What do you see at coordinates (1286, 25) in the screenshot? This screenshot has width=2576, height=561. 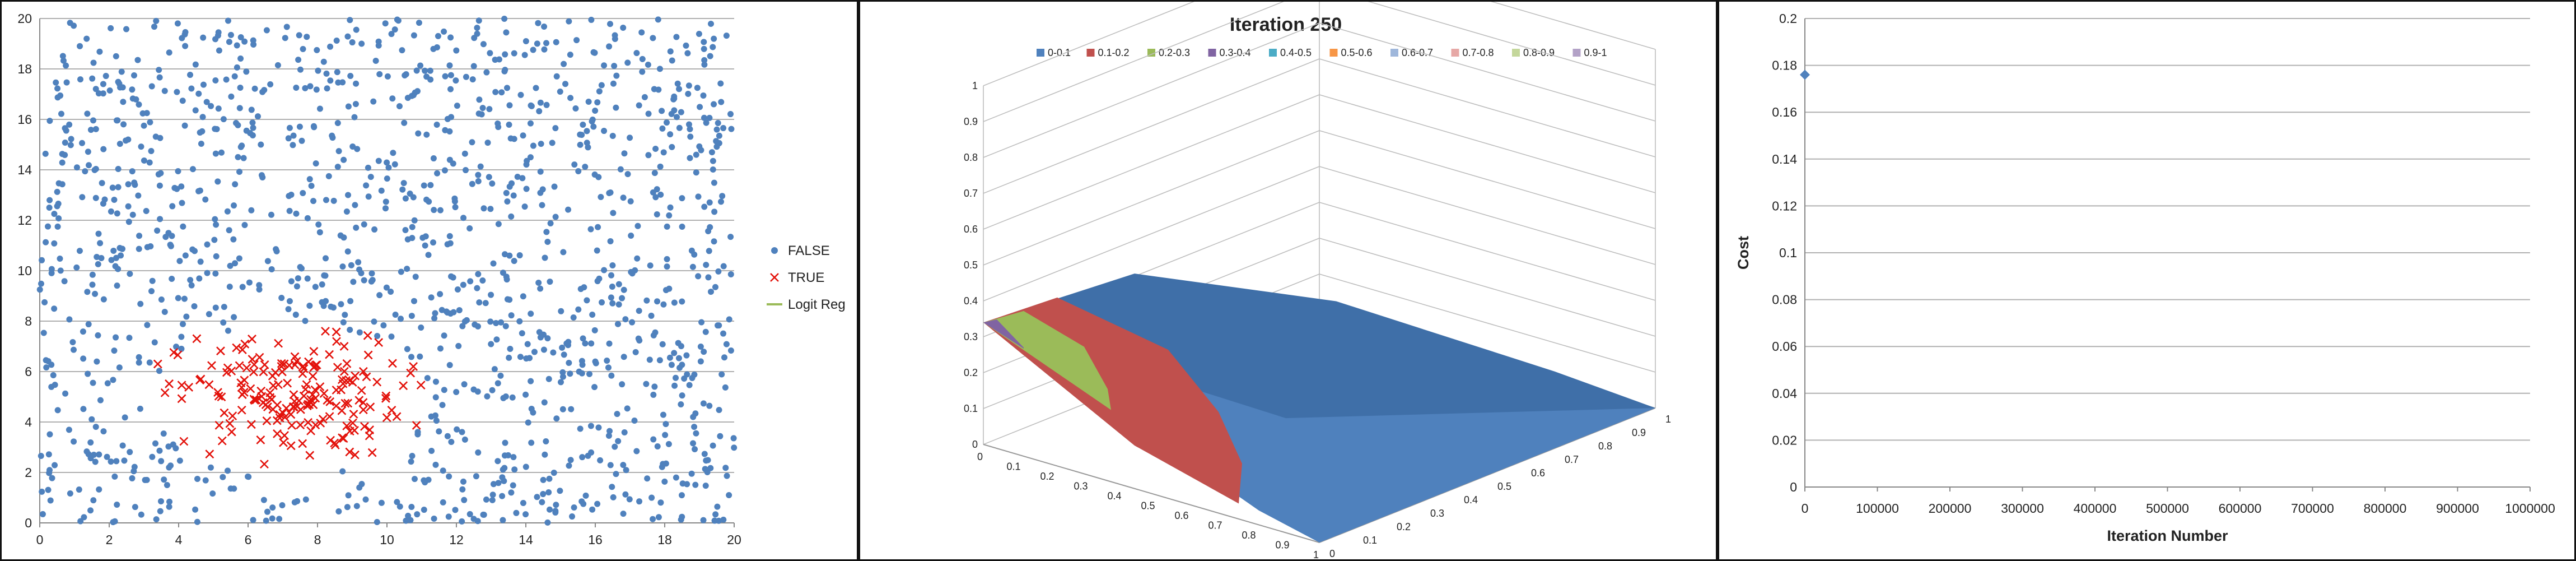 I see `chart-title: Iteration 250` at bounding box center [1286, 25].